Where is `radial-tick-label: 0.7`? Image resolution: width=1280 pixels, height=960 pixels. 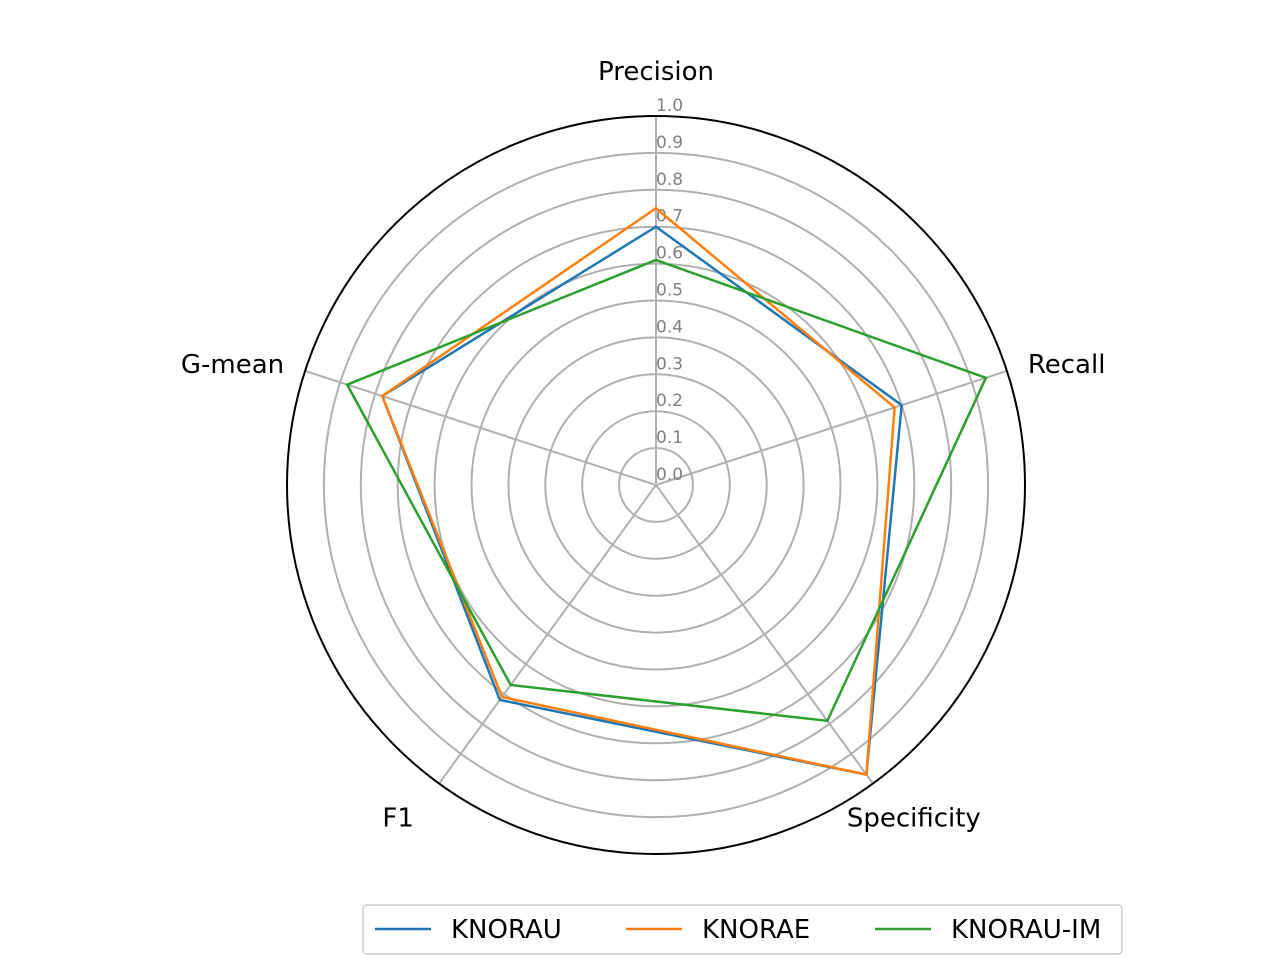 radial-tick-label: 0.7 is located at coordinates (669, 217).